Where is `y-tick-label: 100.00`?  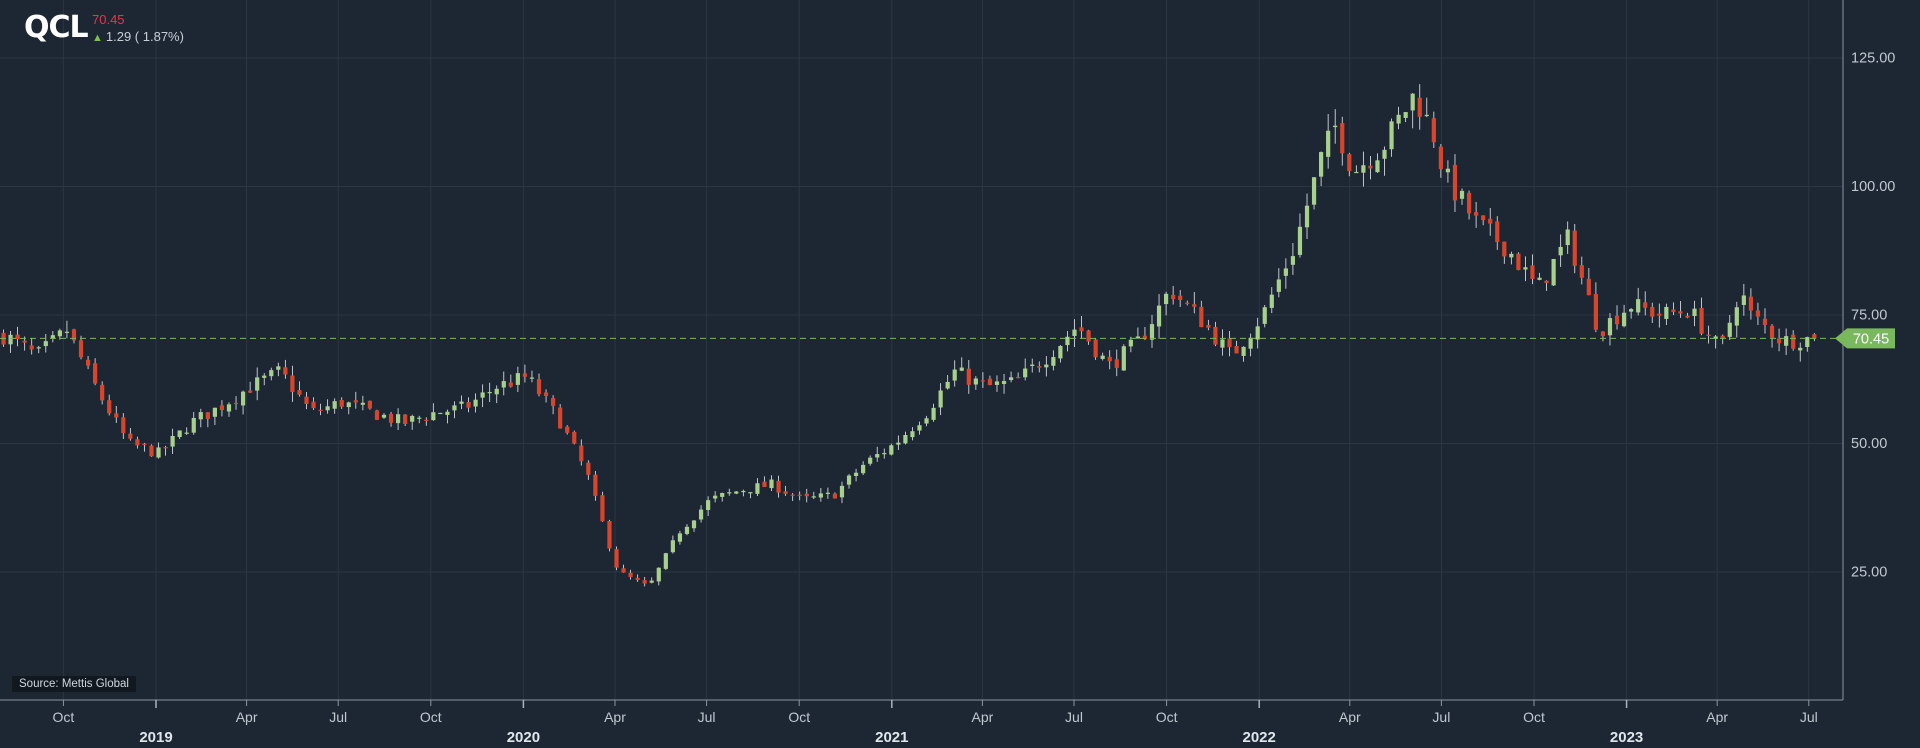
y-tick-label: 100.00 is located at coordinates (1873, 187).